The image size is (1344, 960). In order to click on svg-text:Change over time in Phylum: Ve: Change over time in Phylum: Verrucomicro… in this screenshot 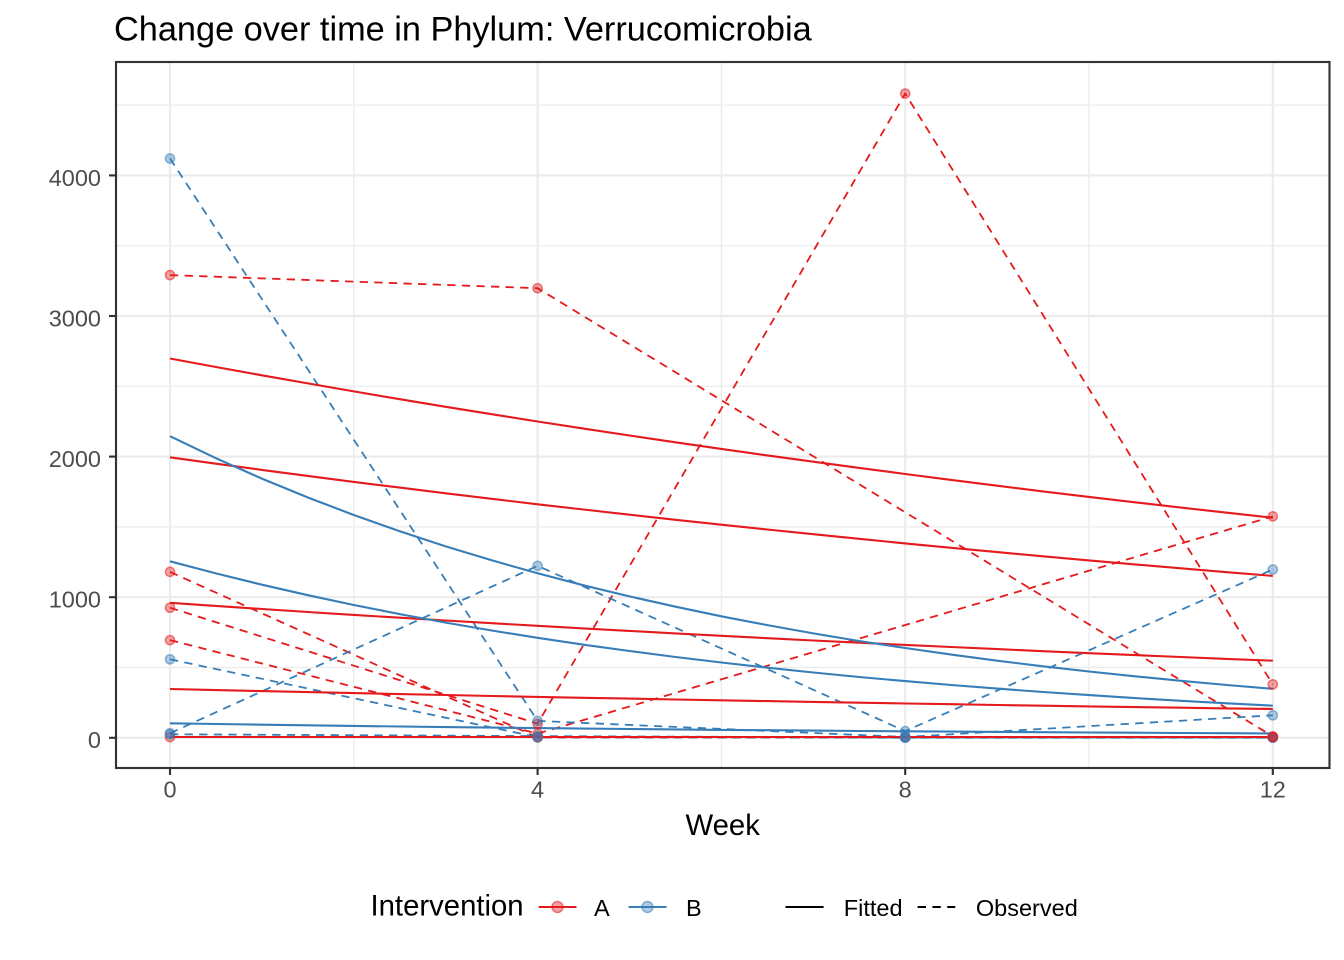, I will do `click(463, 30)`.